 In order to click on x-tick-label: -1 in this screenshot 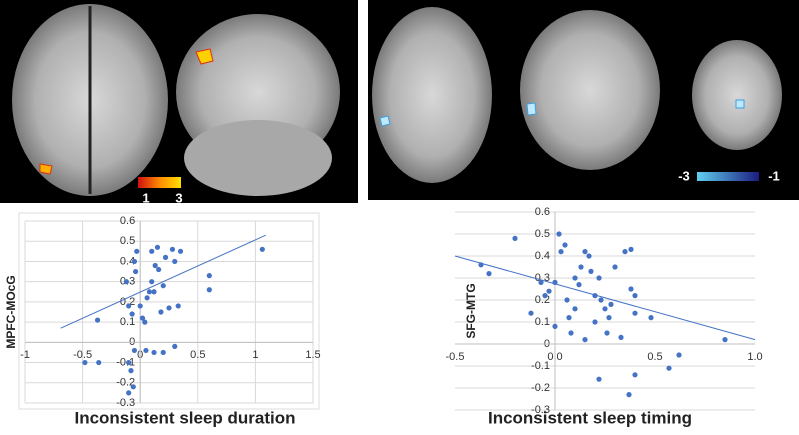, I will do `click(25, 355)`.